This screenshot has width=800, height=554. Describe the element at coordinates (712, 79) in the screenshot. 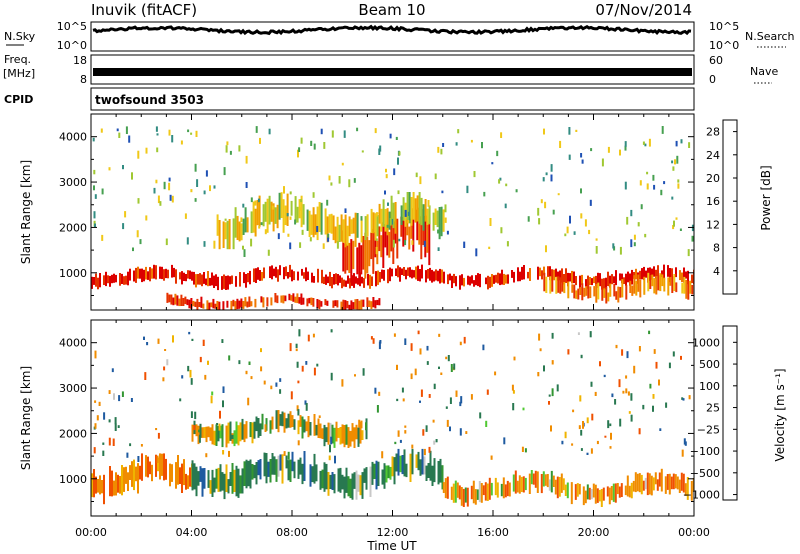

I see `nave-tick-low: 0` at that location.